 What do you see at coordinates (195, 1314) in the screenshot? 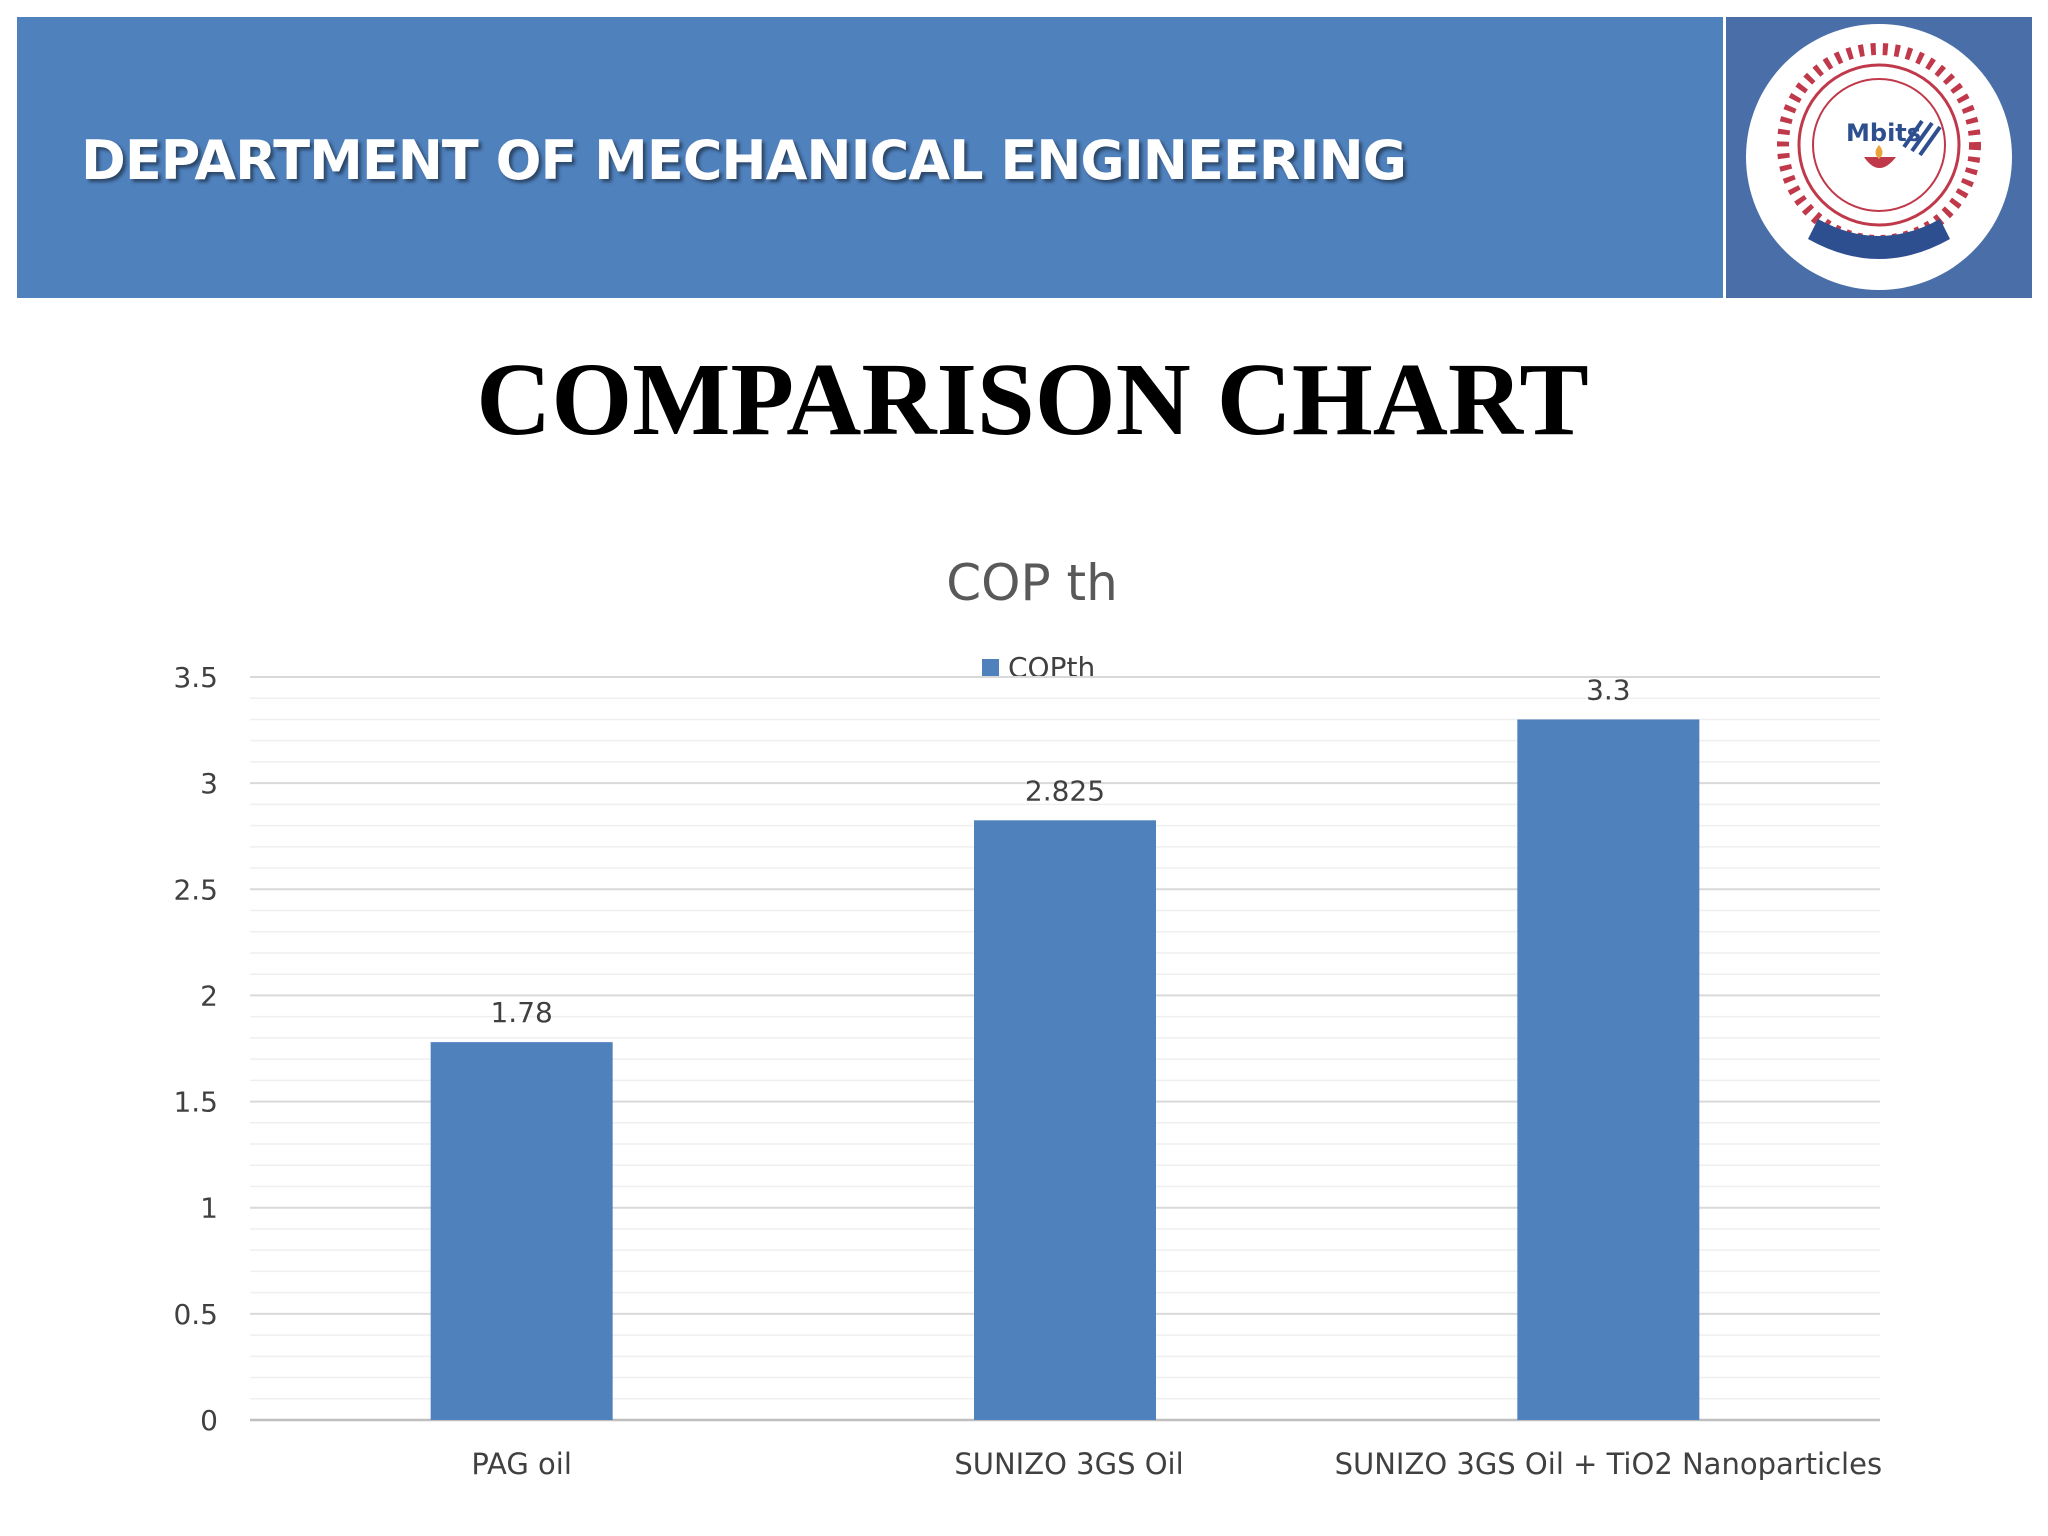
I see `y-tick-label: 0.5` at bounding box center [195, 1314].